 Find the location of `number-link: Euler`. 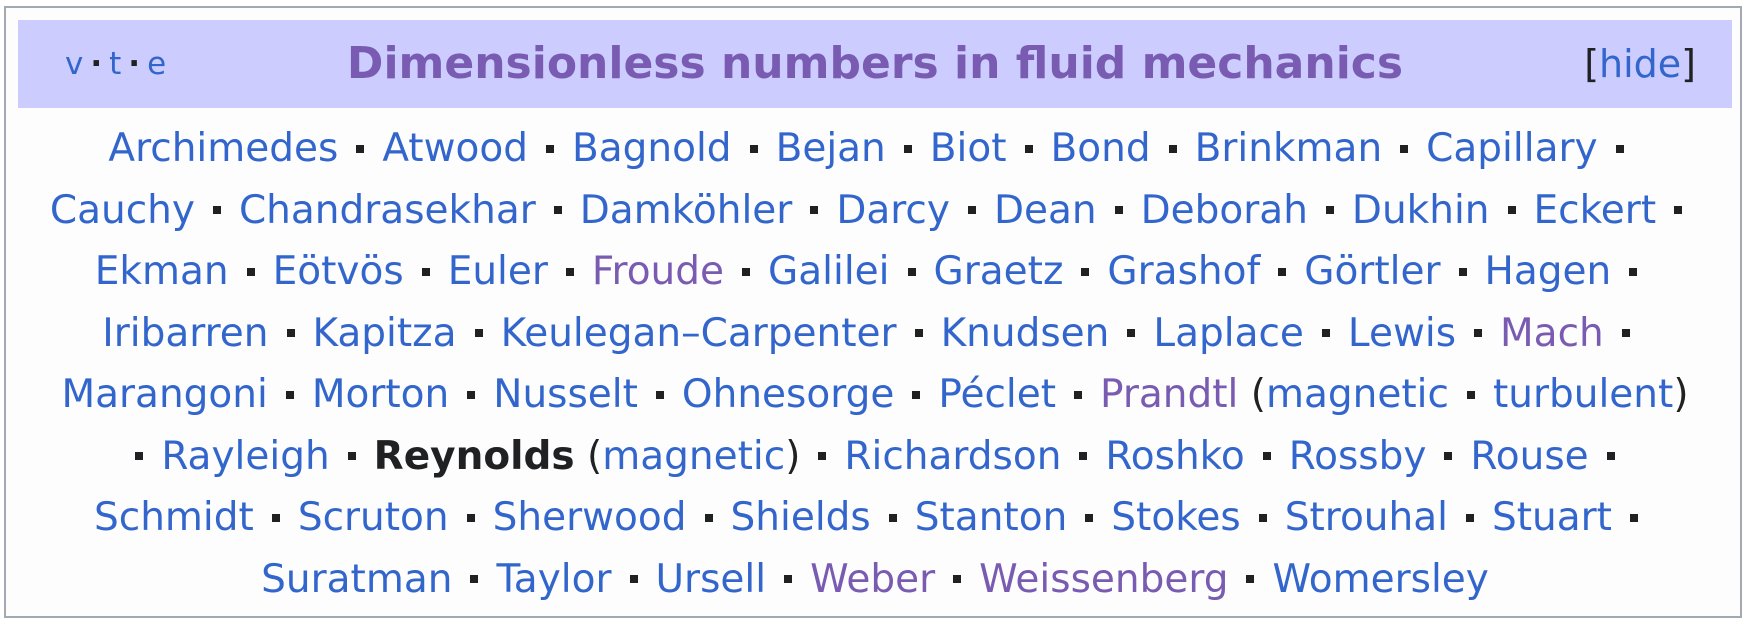

number-link: Euler is located at coordinates (497, 271).